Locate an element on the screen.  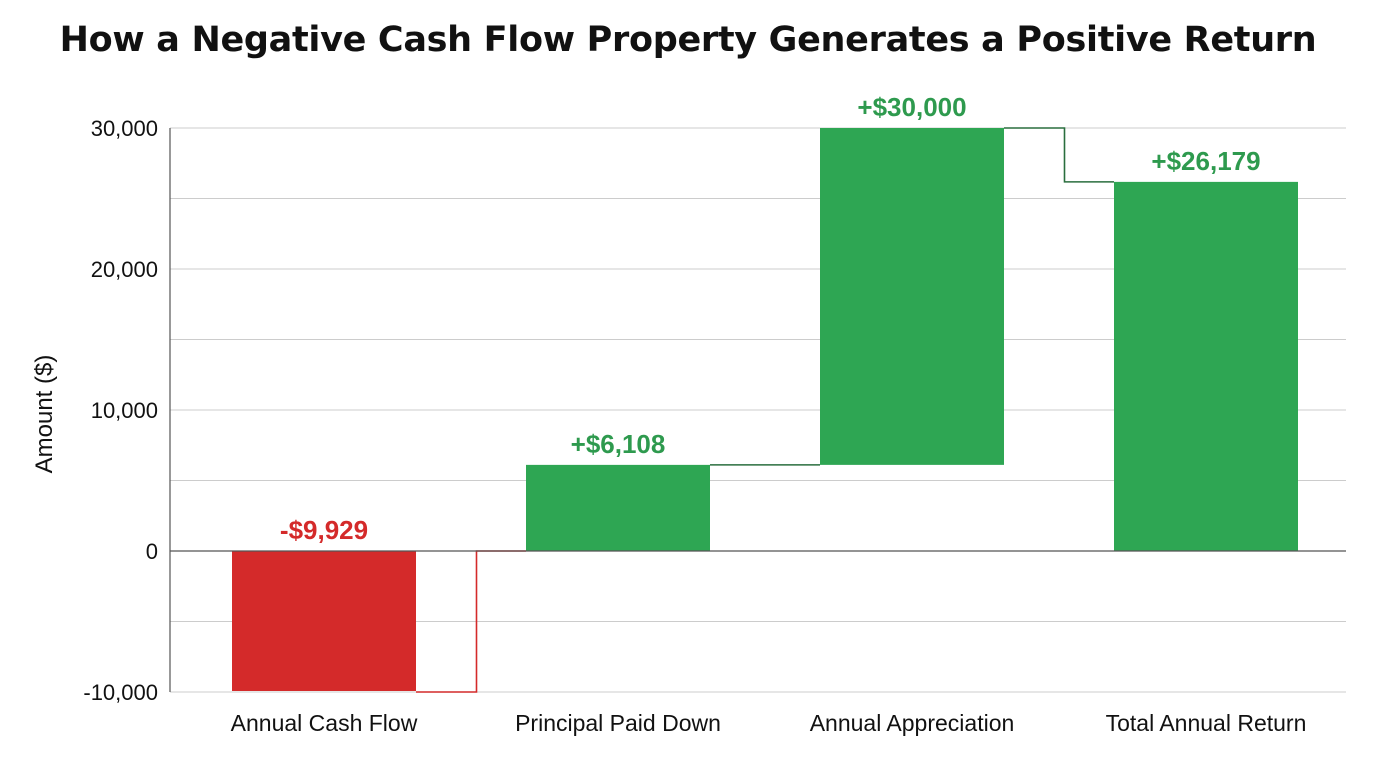
y-tick-label: 30,000 is located at coordinates (124, 128).